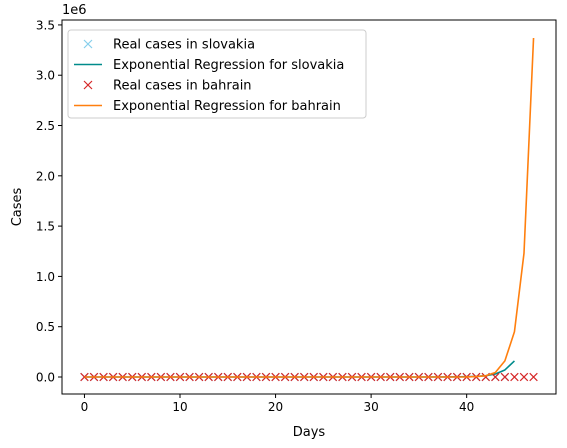 The image size is (567, 448). Describe the element at coordinates (45, 378) in the screenshot. I see `y-tick-label: 0.0` at that location.